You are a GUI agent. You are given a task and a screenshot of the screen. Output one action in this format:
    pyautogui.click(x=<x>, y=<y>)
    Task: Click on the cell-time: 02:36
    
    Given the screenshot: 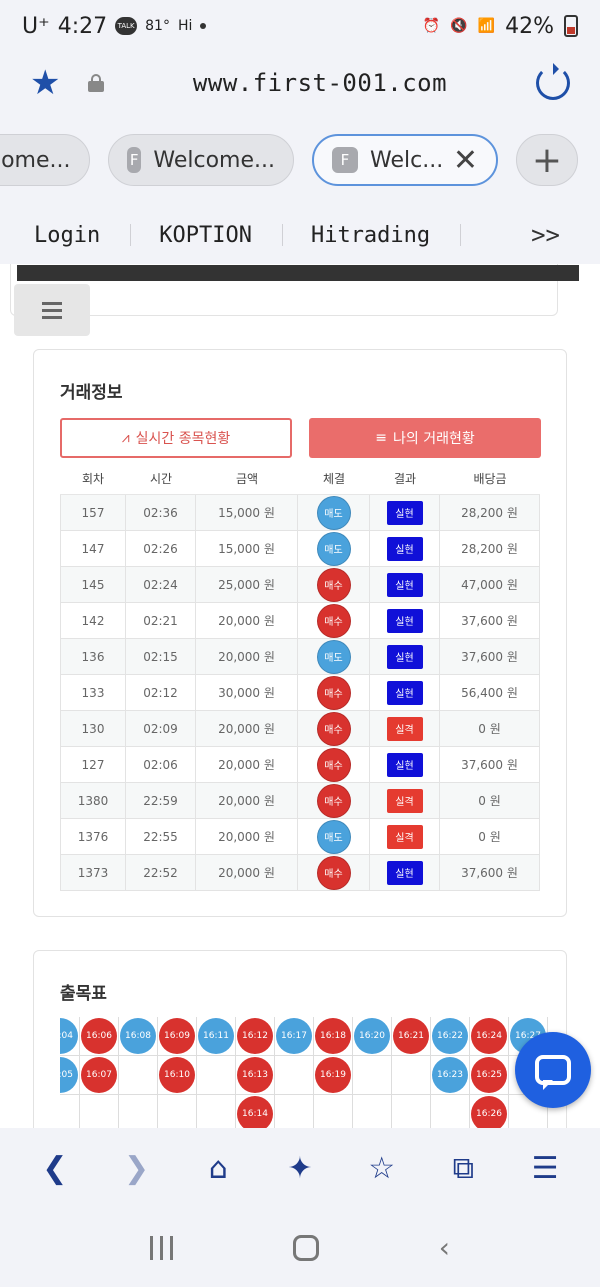 What is the action you would take?
    pyautogui.click(x=161, y=512)
    